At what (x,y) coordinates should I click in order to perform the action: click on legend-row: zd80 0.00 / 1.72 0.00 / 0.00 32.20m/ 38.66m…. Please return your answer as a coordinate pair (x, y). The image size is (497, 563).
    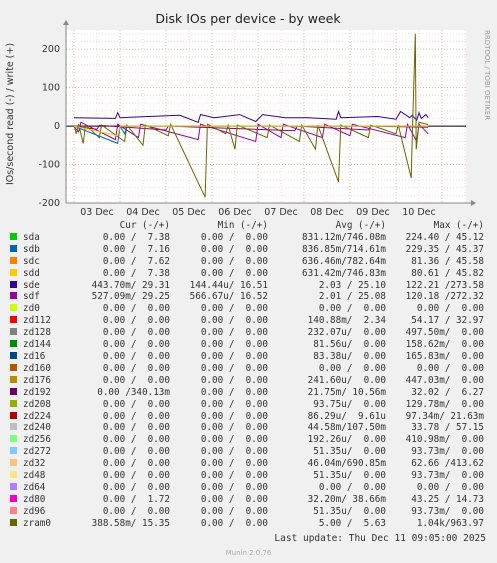
    Looking at the image, I should click on (247, 500).